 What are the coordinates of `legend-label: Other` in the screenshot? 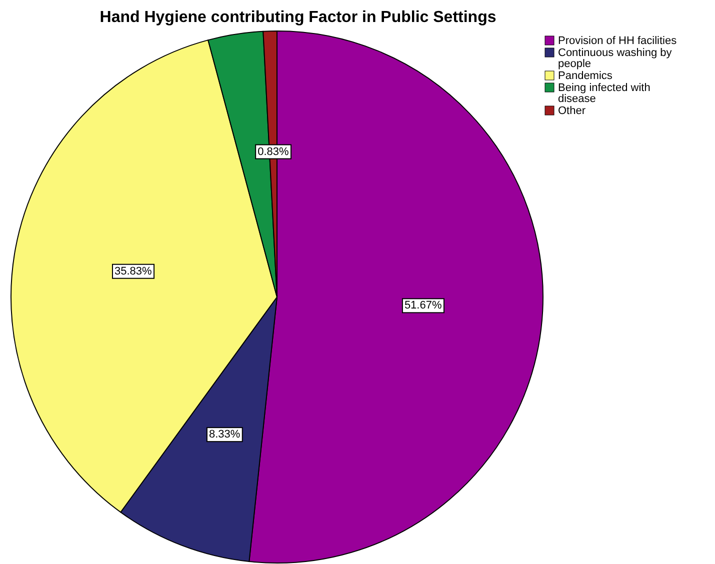 It's located at (572, 111).